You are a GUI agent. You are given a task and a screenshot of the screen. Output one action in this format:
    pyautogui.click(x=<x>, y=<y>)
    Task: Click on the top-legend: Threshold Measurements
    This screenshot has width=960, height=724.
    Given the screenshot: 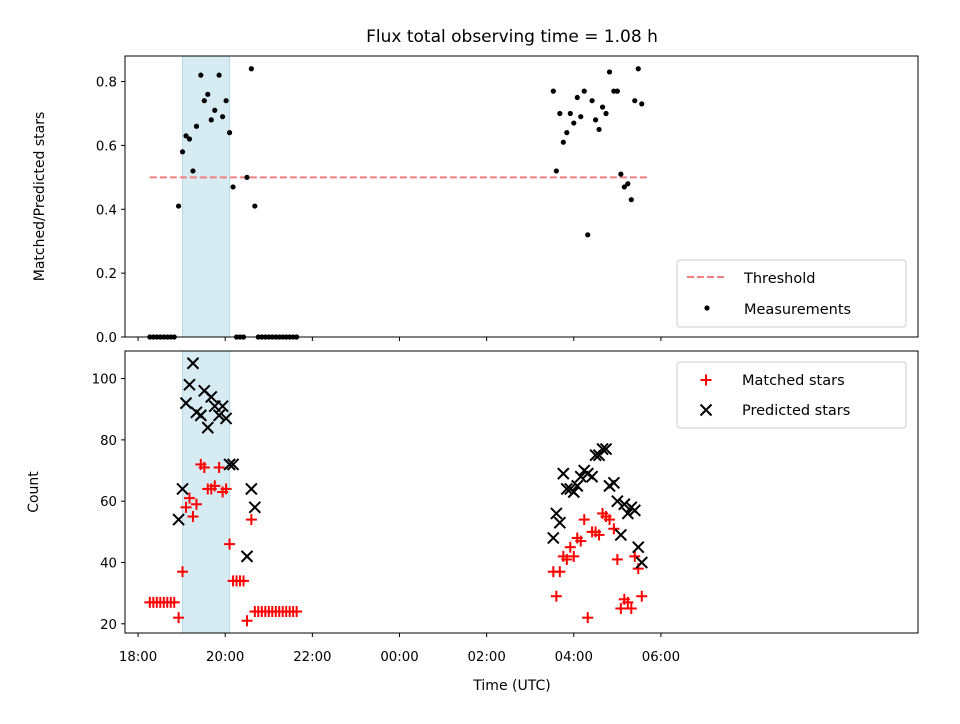 What is the action you would take?
    pyautogui.click(x=791, y=293)
    